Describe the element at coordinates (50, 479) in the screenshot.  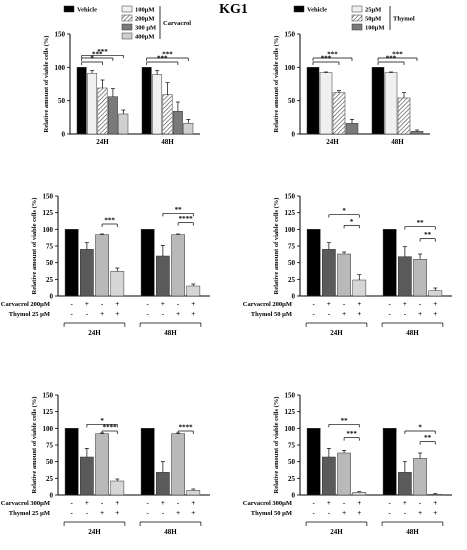
I see `y-tick-label: 25` at that location.